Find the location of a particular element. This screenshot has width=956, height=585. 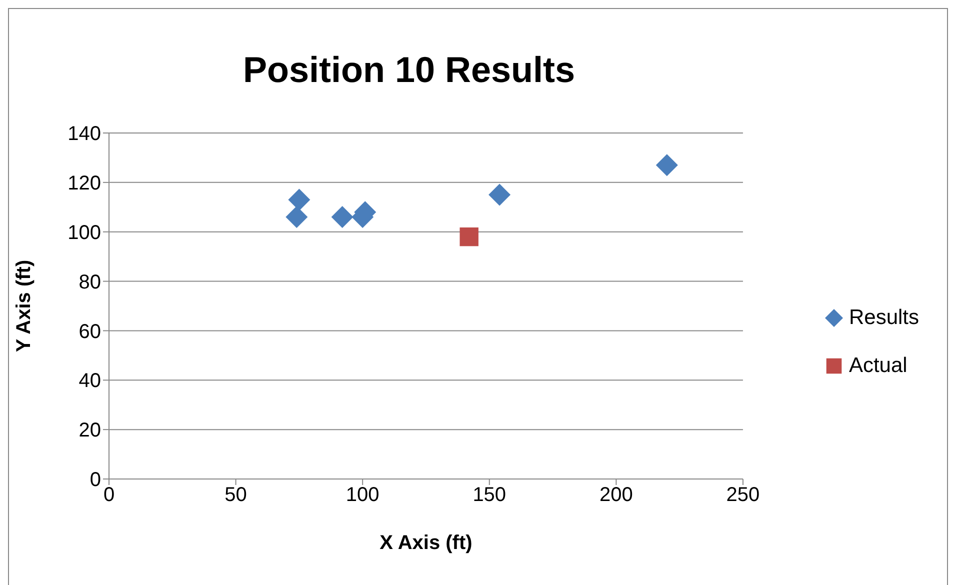

y-axis-title: Y Axis (ft) is located at coordinates (24, 306).